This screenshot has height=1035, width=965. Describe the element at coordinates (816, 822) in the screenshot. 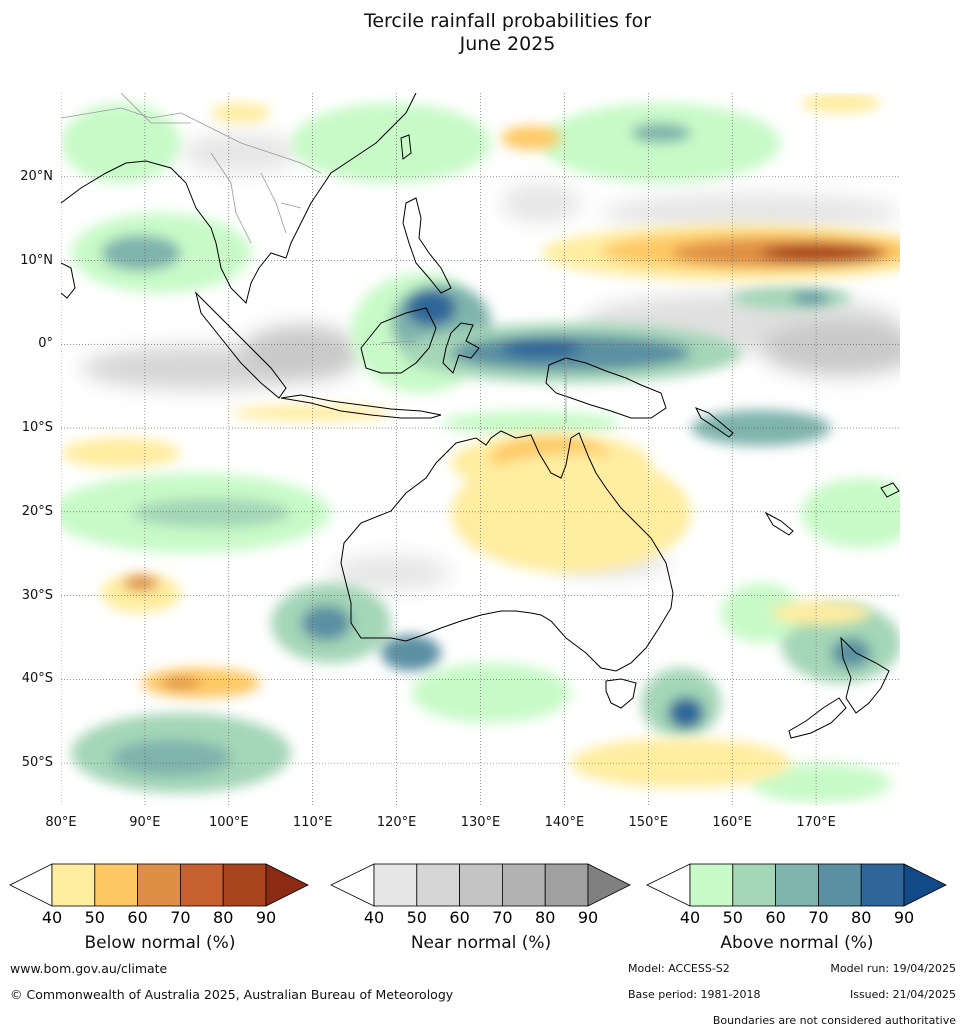

I see `lon-label: 170°E` at that location.